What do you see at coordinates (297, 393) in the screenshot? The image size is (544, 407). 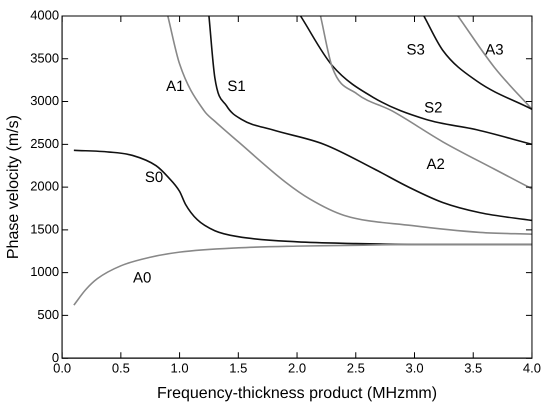 I see `x-axis-title: Frequency-thickness product (MHzmm)` at bounding box center [297, 393].